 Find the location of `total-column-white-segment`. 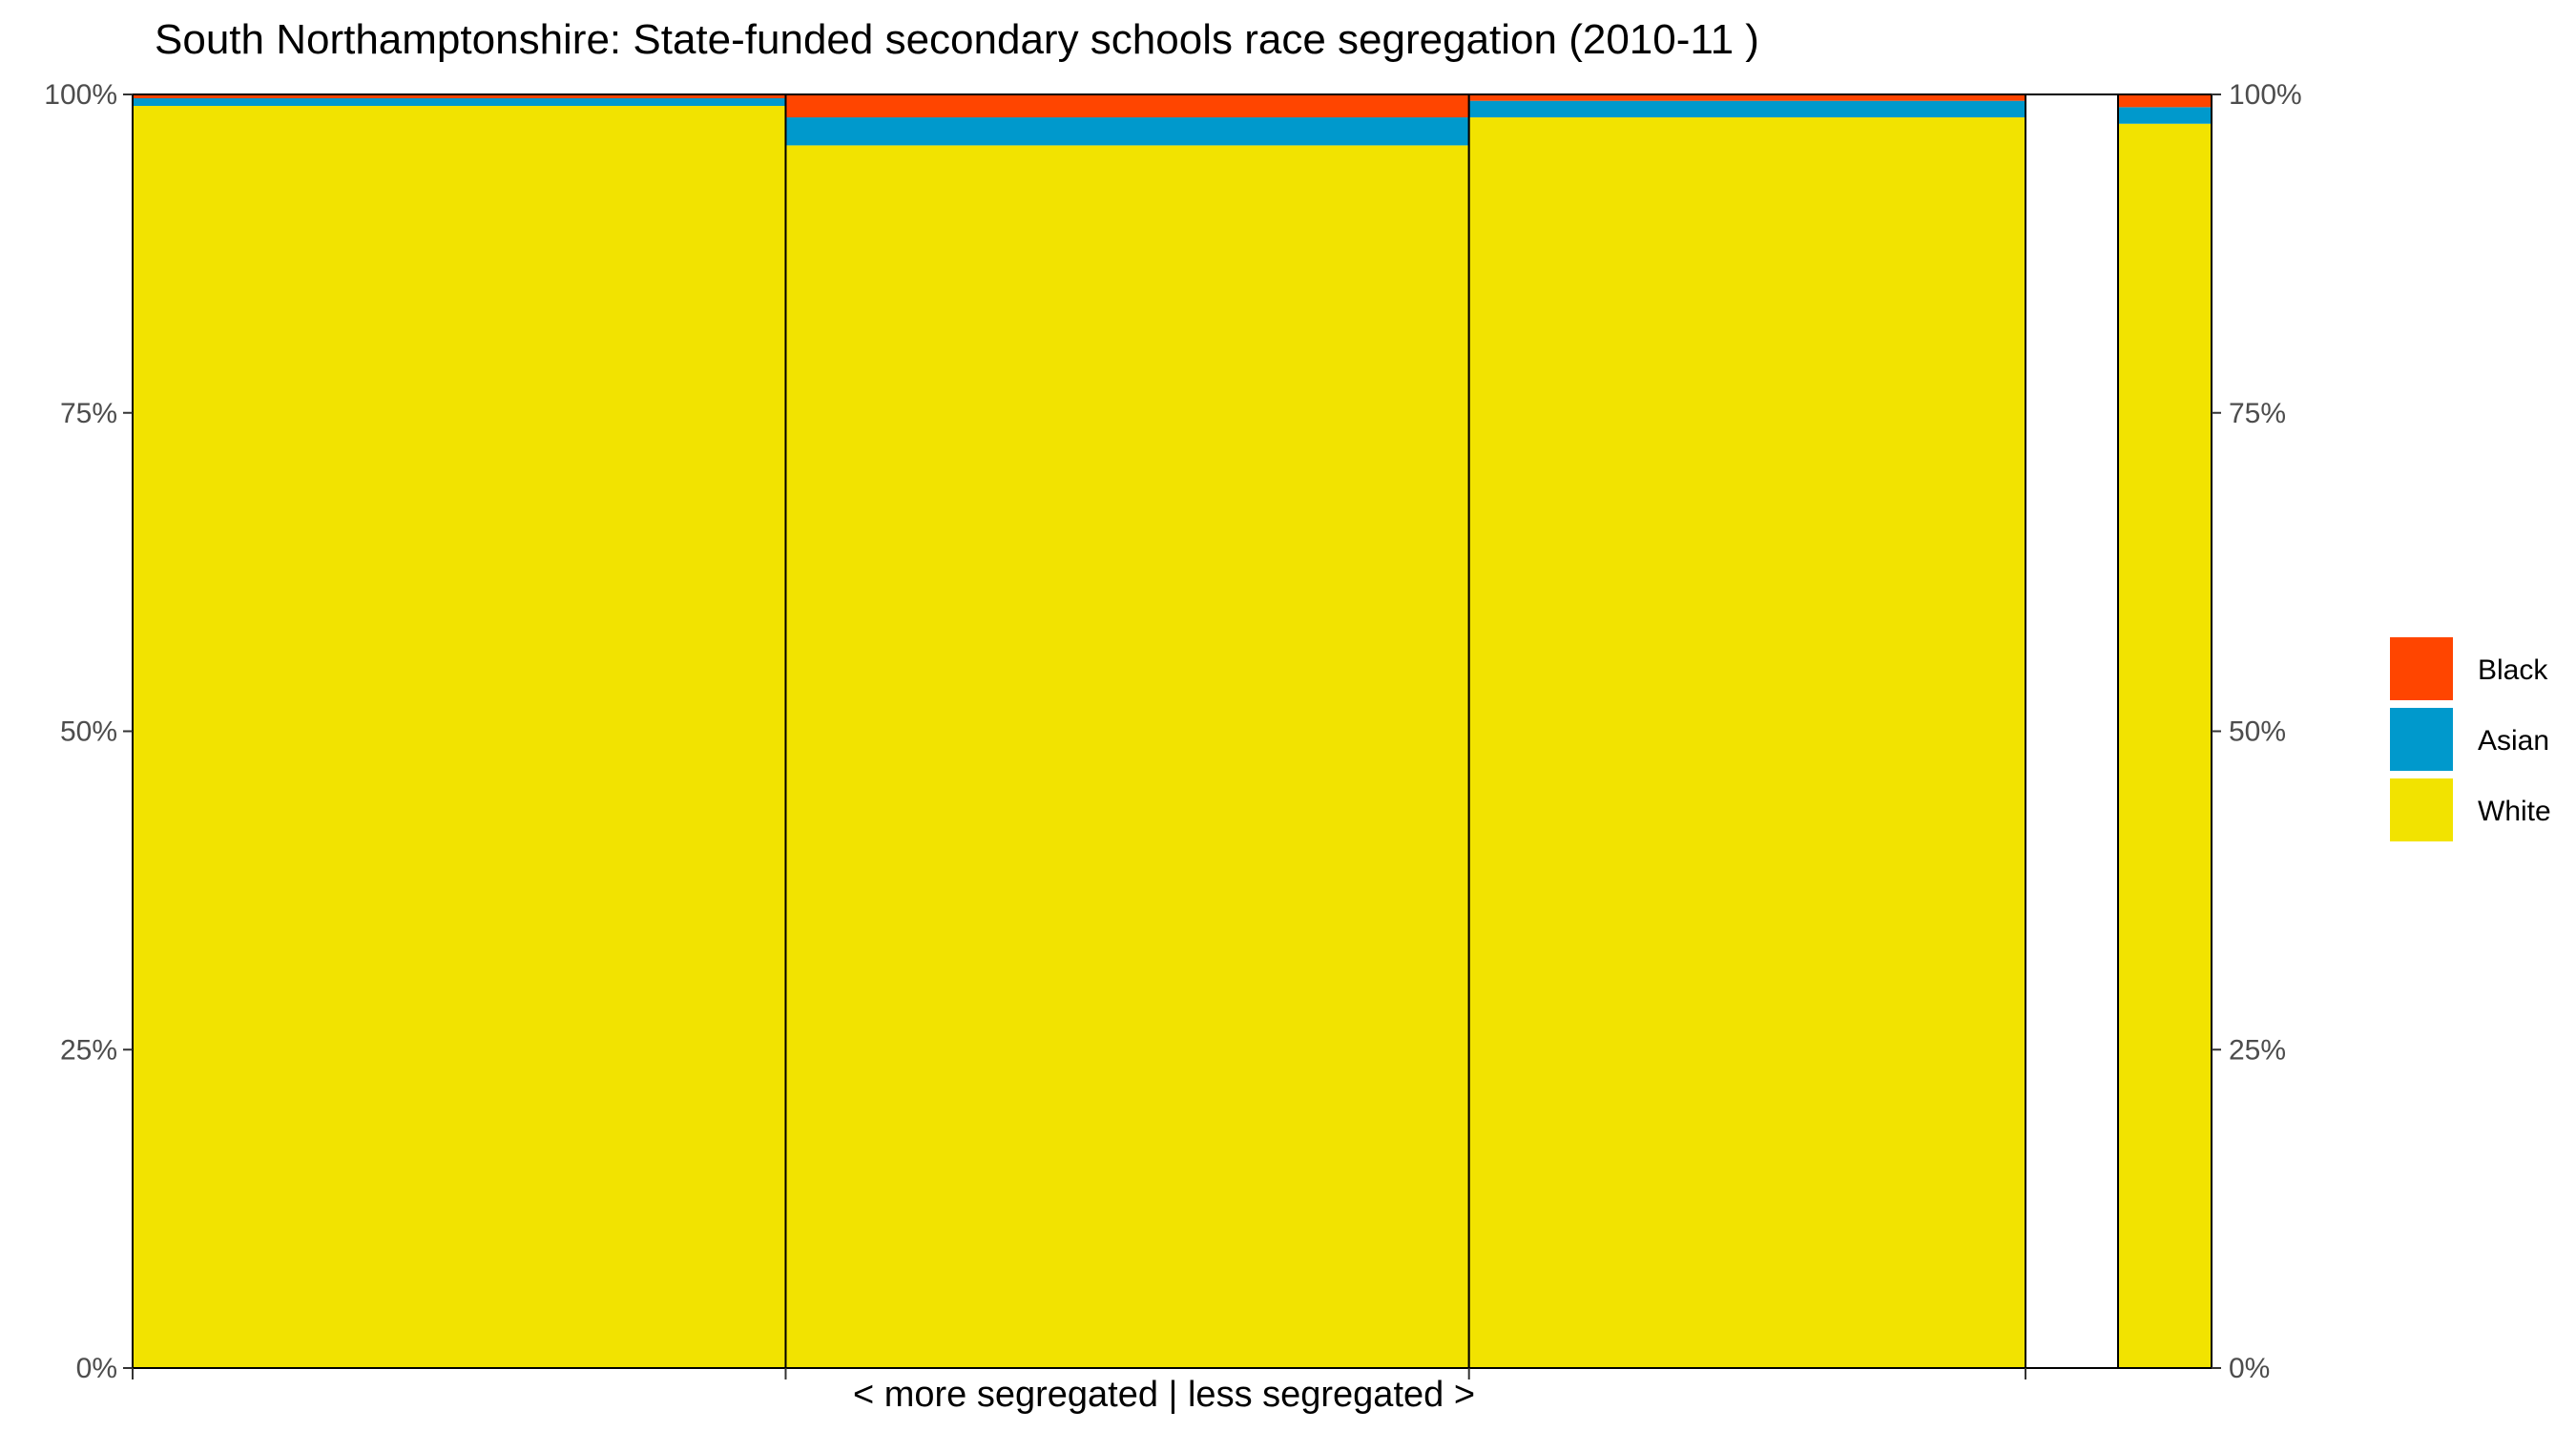

total-column-white-segment is located at coordinates (2165, 746).